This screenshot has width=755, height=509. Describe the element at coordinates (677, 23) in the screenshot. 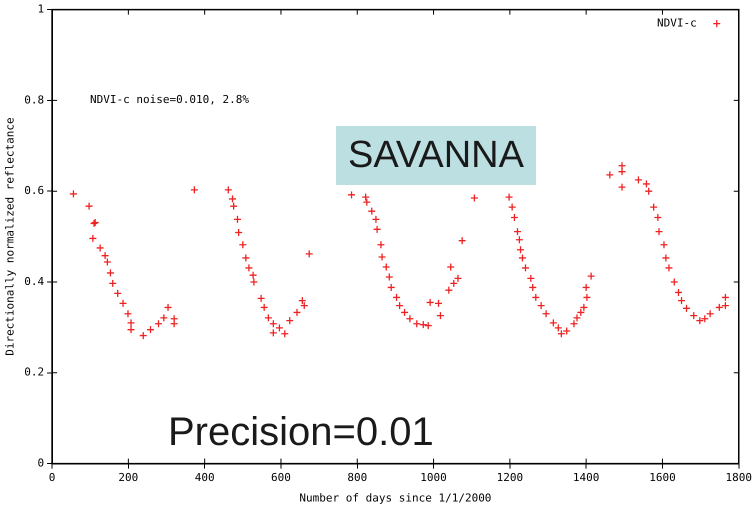

I see `legend-label: NDVI-c` at that location.